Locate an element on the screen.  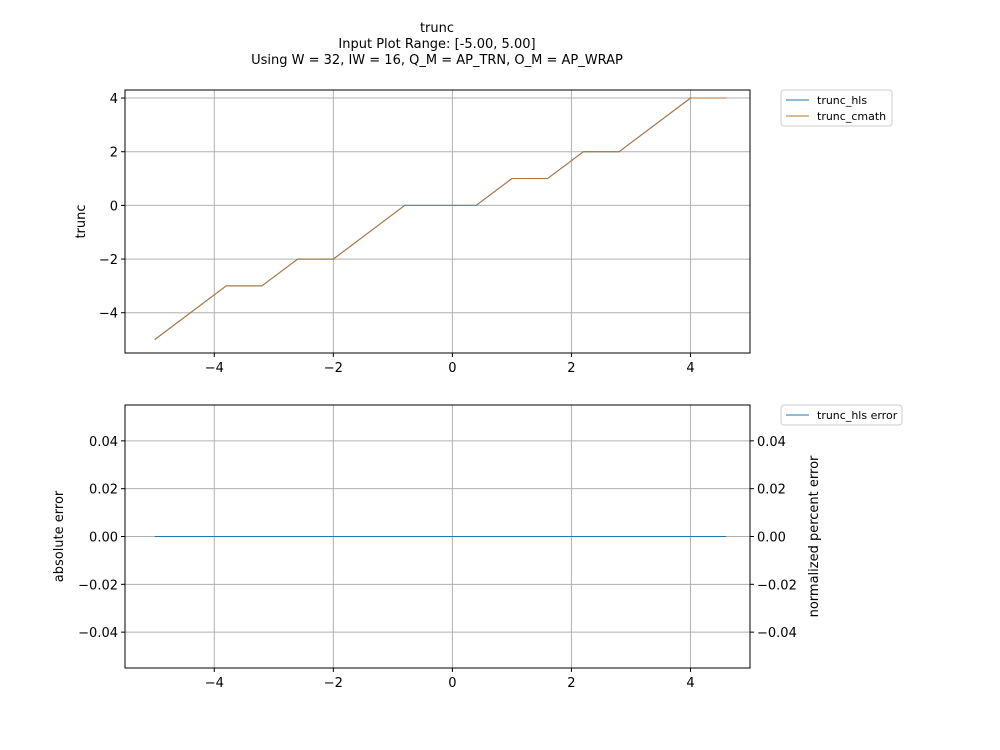
y-right-tick-label: 0.00 is located at coordinates (771, 538).